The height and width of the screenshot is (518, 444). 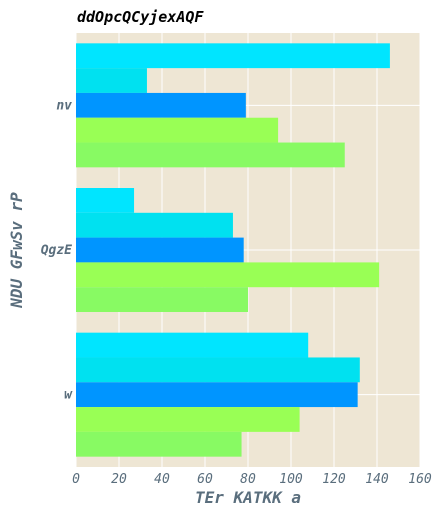 I want to click on y-tick-label: nv, so click(x=64, y=105).